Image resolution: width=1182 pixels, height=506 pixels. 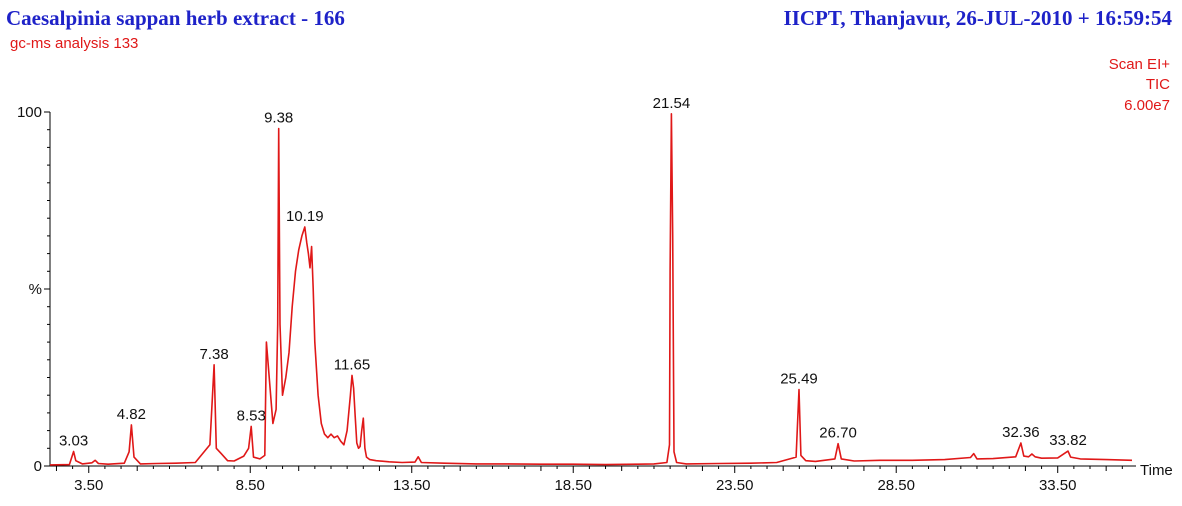 What do you see at coordinates (1068, 440) in the screenshot?
I see `peak-label: 33.82` at bounding box center [1068, 440].